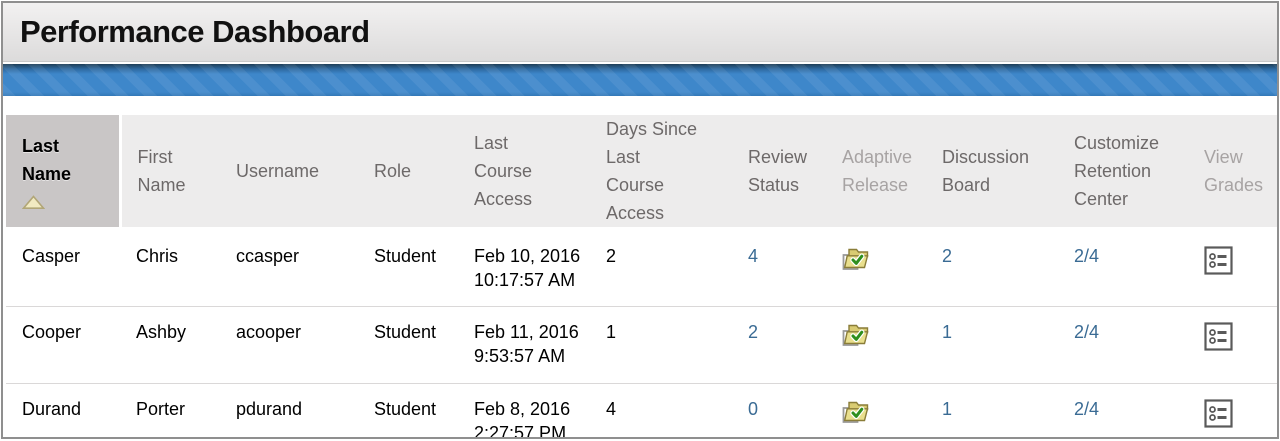 The image size is (1280, 441). What do you see at coordinates (661, 267) in the screenshot?
I see `cell-days-since: 2` at bounding box center [661, 267].